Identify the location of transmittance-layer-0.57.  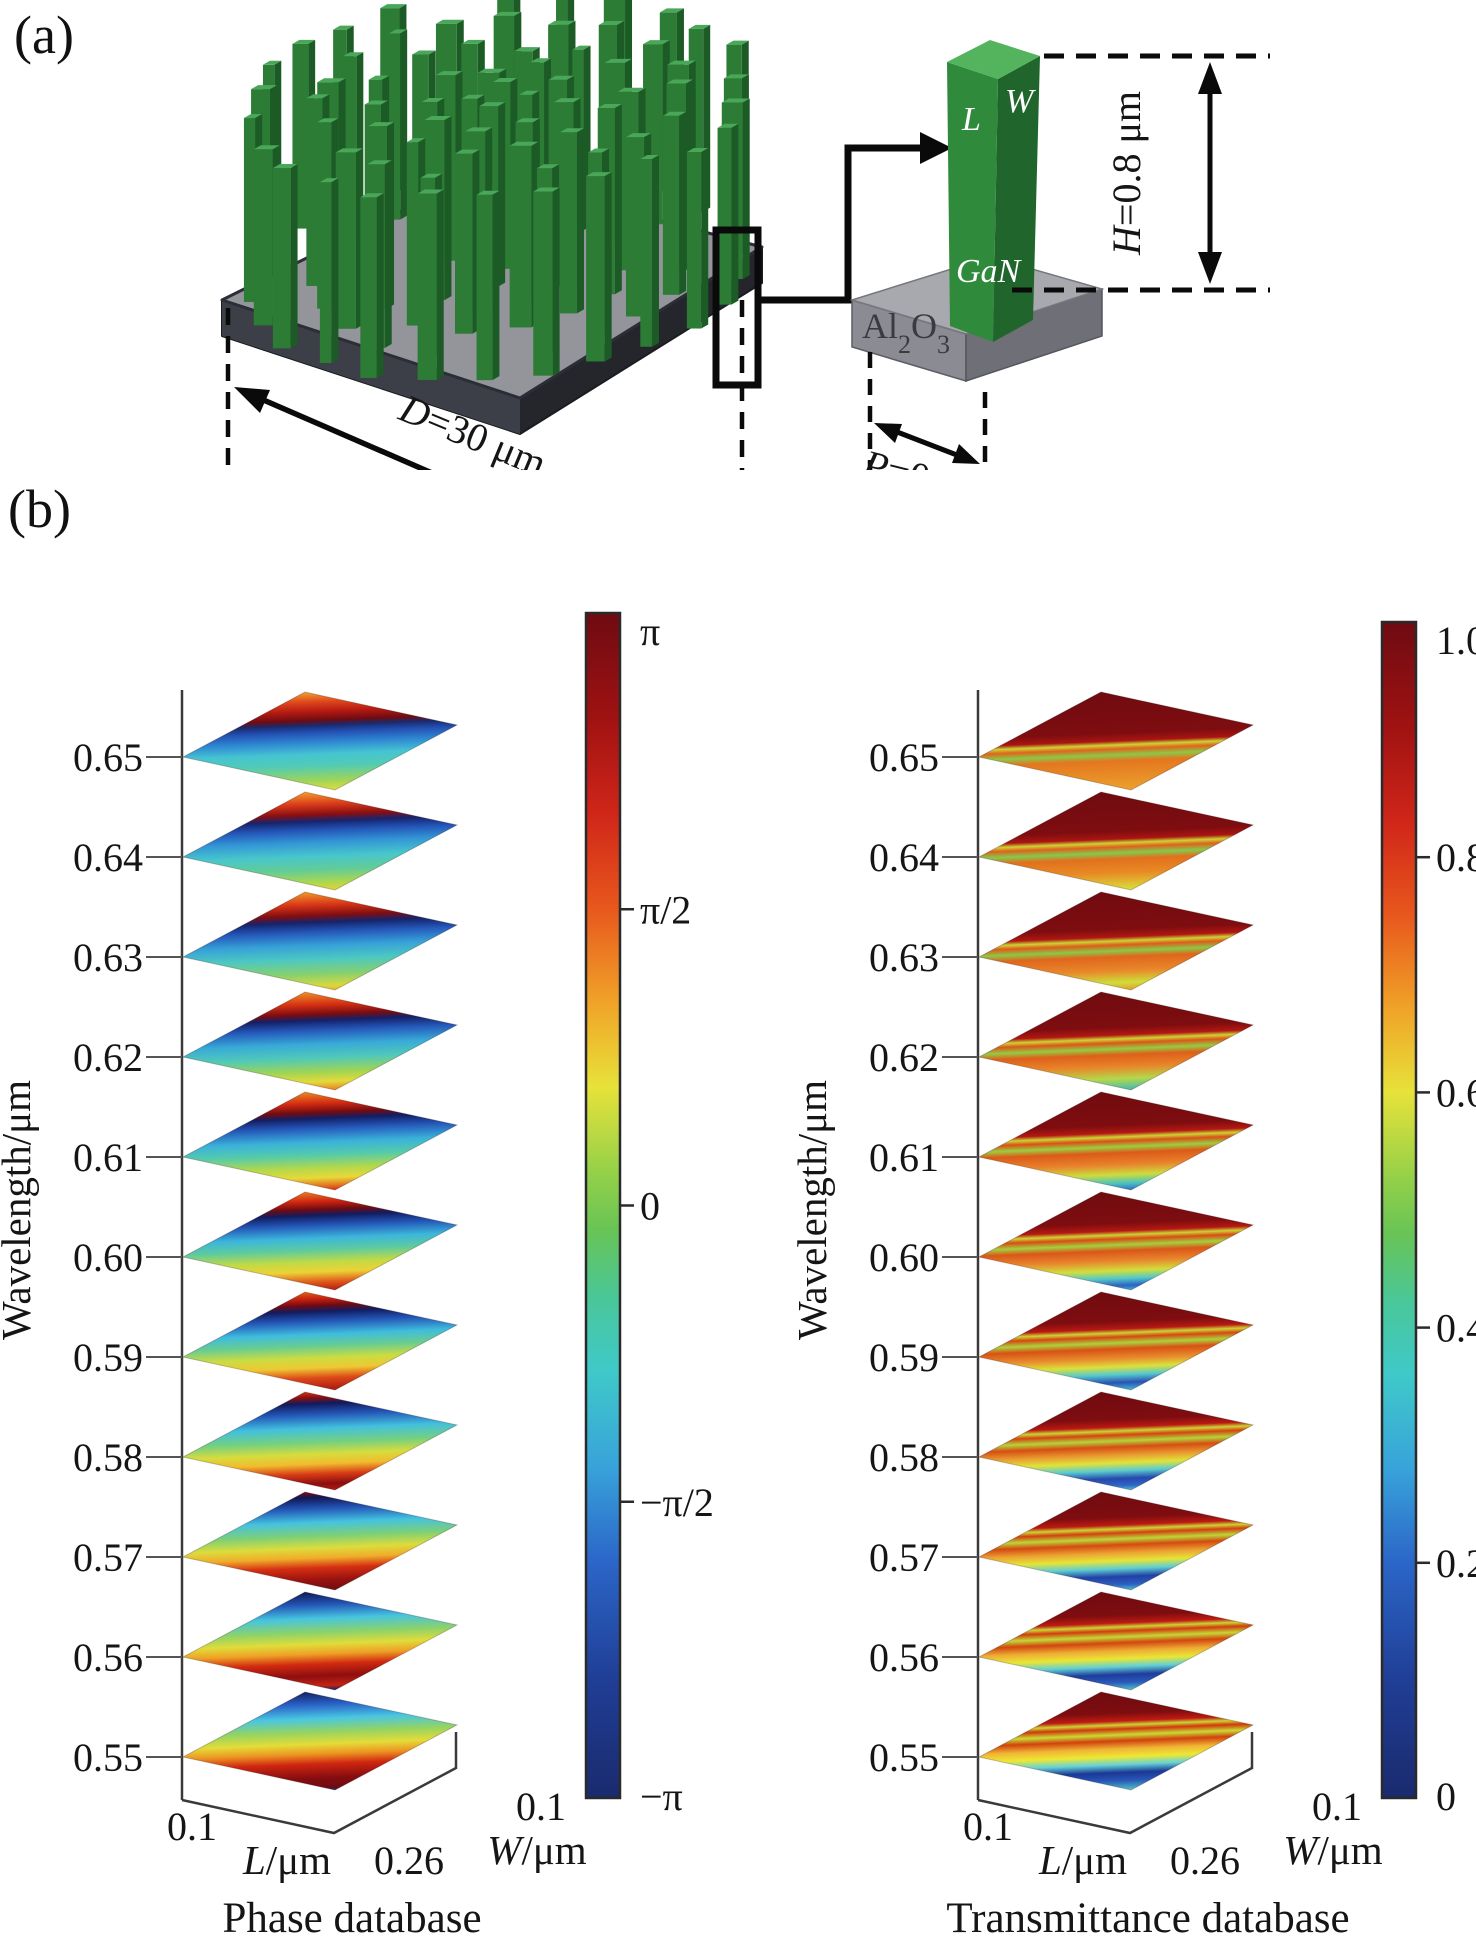
(1116, 1541).